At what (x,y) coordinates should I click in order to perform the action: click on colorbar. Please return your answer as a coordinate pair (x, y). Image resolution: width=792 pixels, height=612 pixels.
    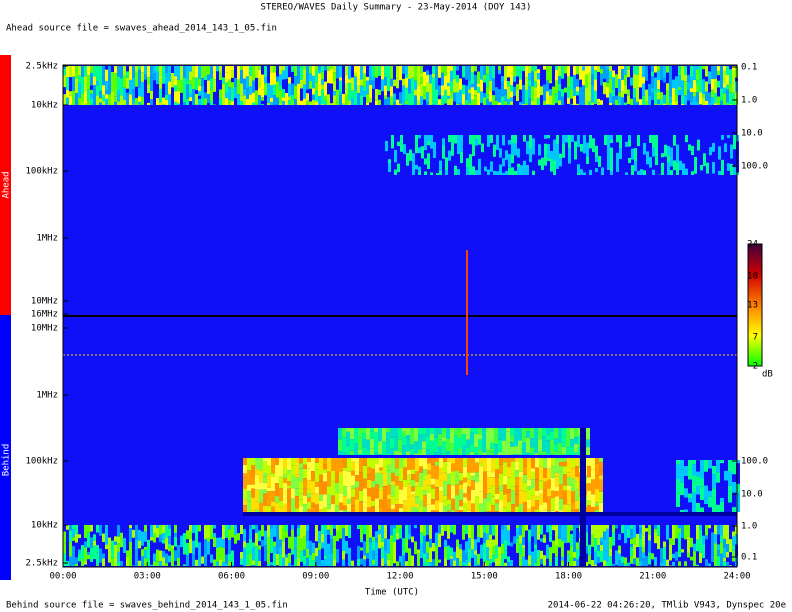
    Looking at the image, I should click on (755, 305).